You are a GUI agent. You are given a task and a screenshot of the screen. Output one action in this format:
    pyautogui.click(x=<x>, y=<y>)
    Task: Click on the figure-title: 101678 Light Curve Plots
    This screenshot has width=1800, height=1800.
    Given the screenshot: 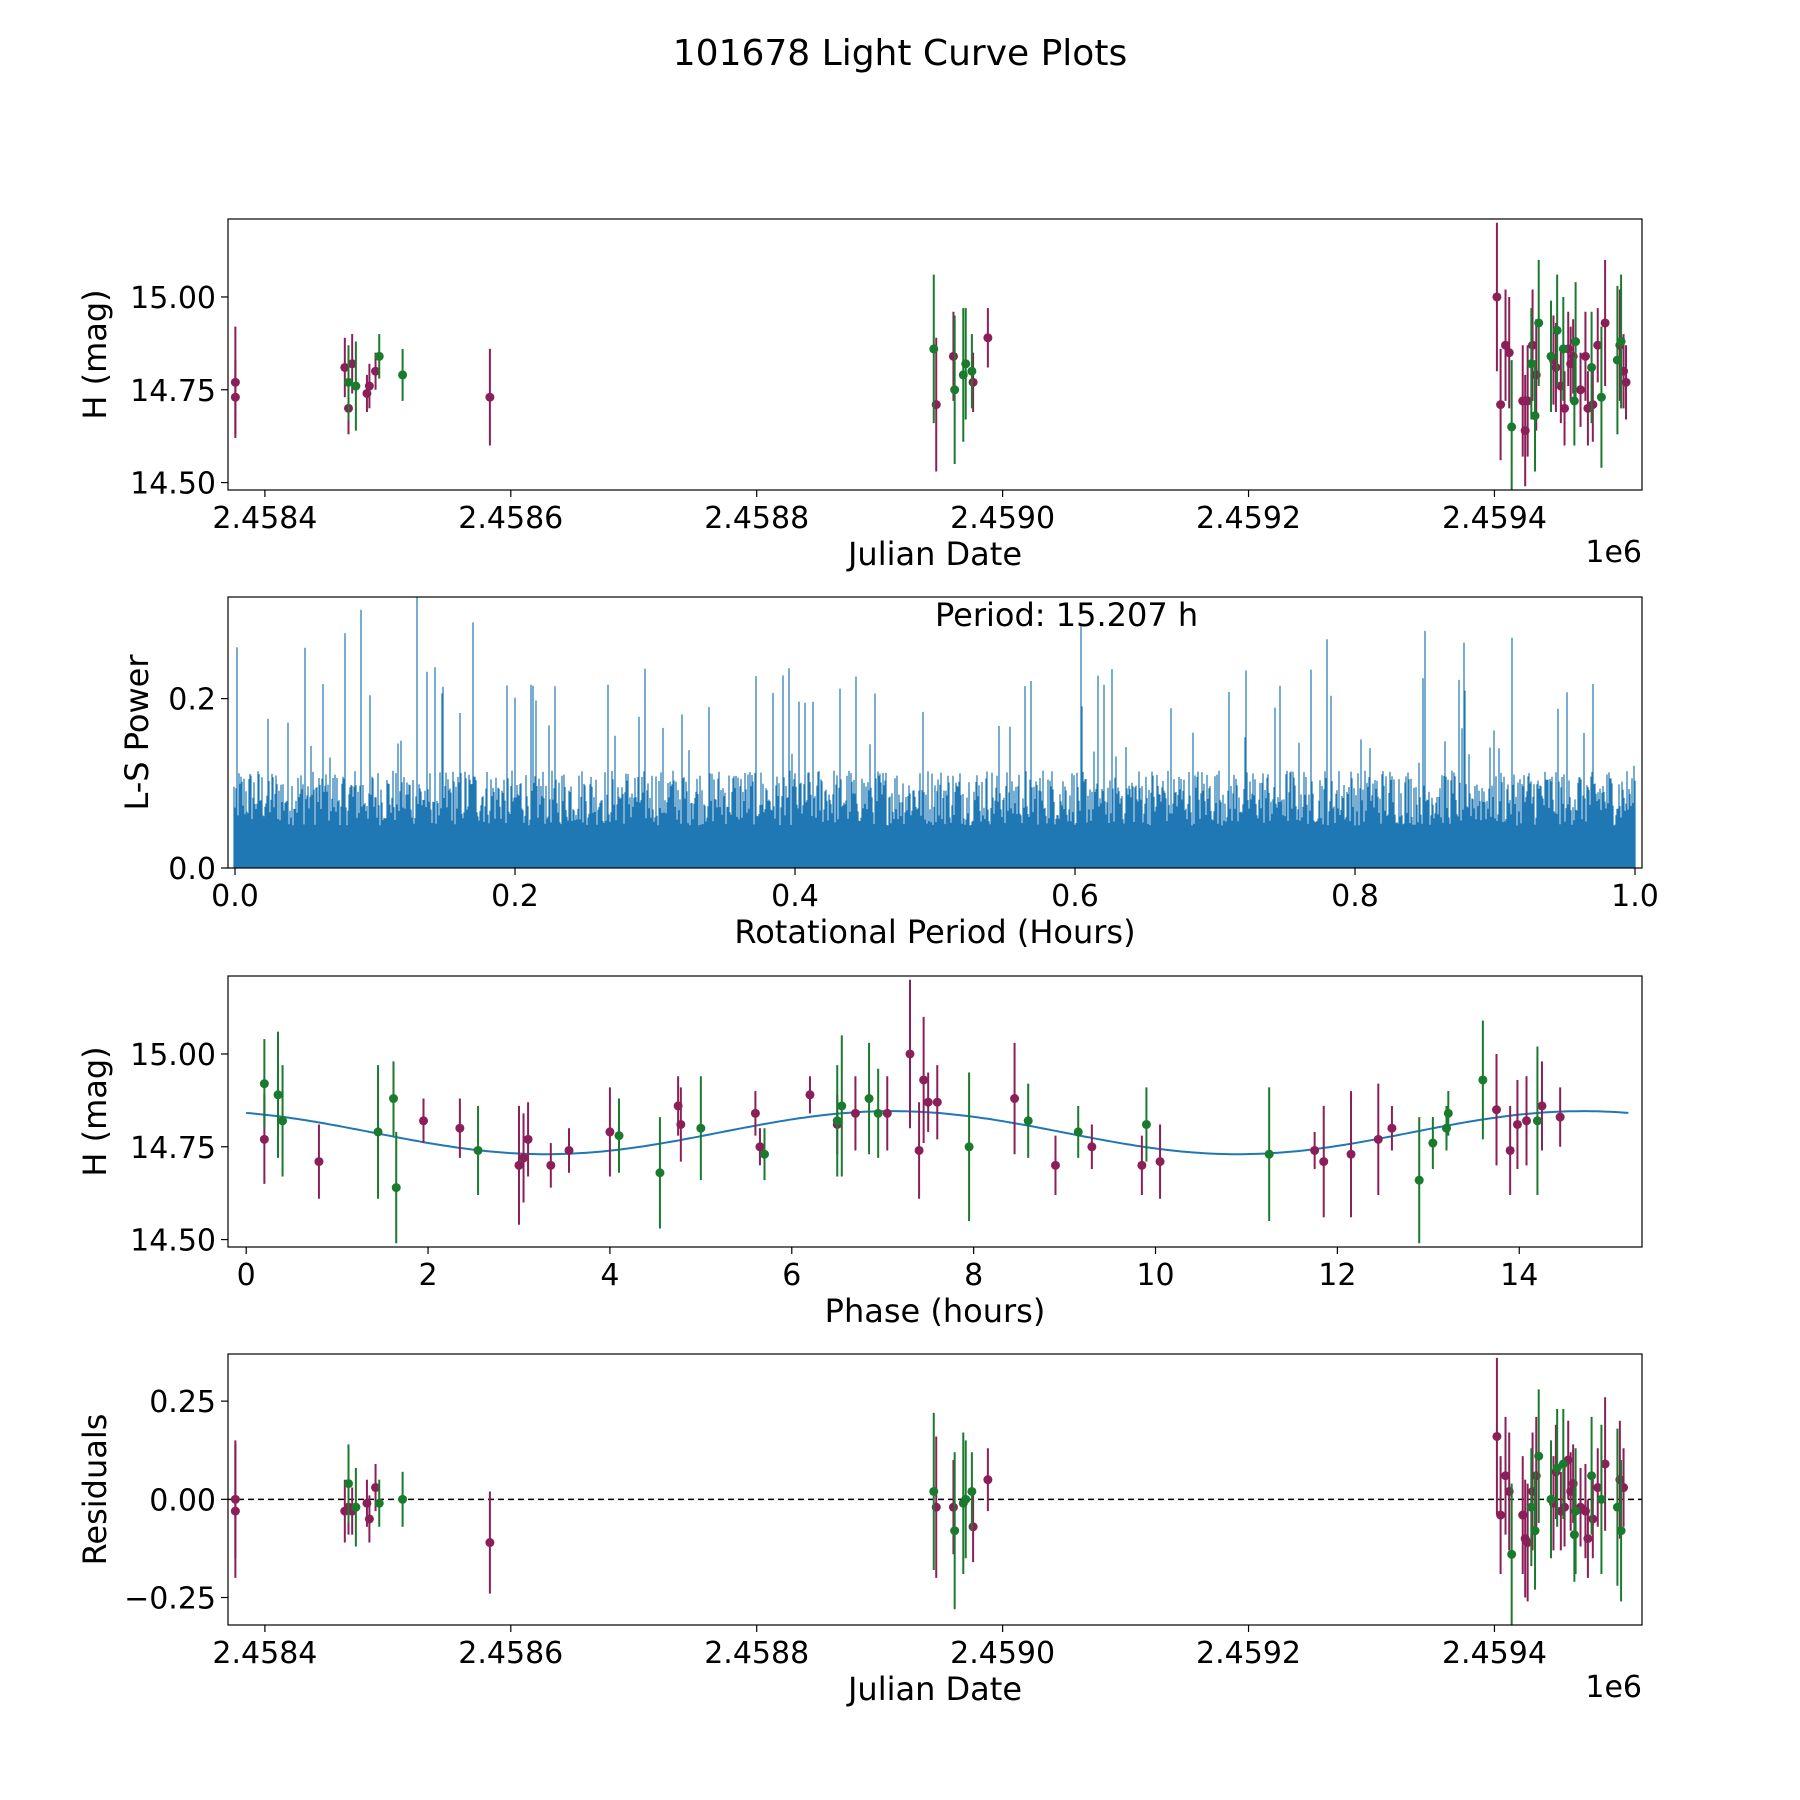 What is the action you would take?
    pyautogui.click(x=900, y=53)
    